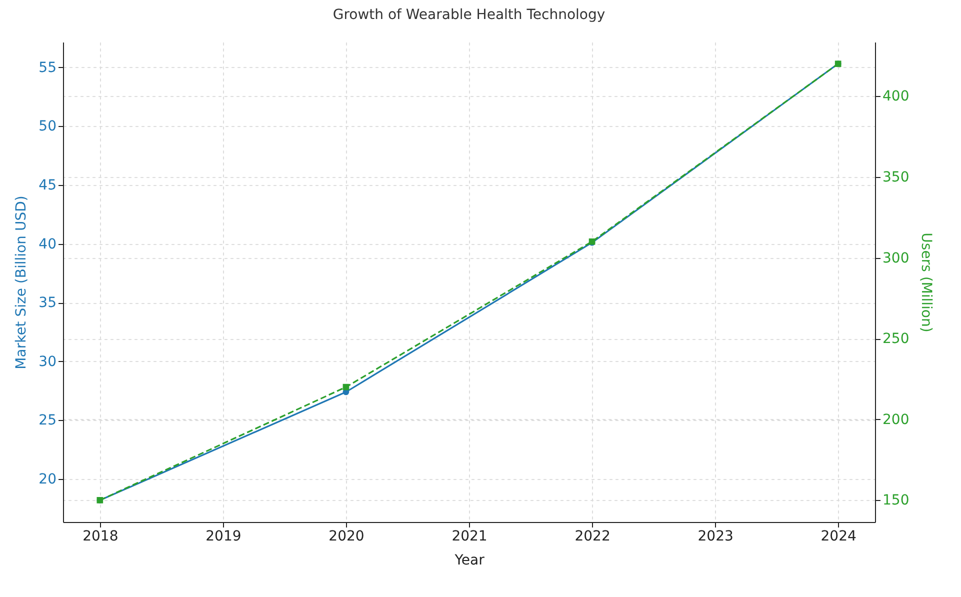 This screenshot has height=597, width=961. Describe the element at coordinates (896, 420) in the screenshot. I see `y2-tick-label: 200` at that location.